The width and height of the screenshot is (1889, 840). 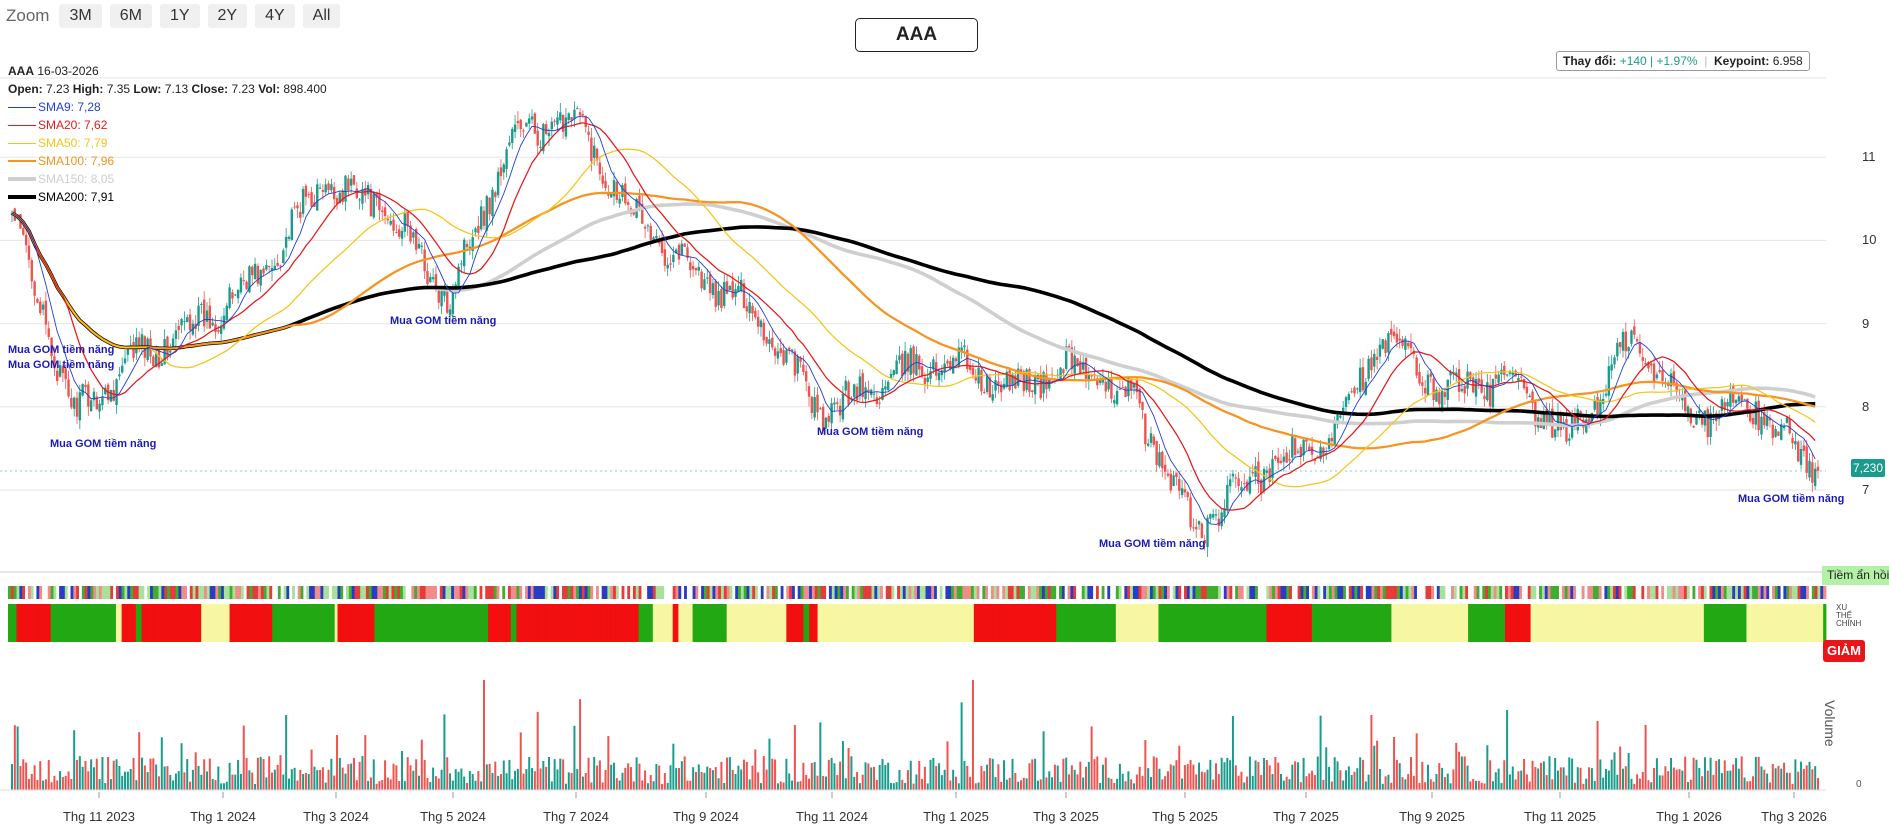 What do you see at coordinates (130, 16) in the screenshot?
I see `zoom-6m-button: 6M` at bounding box center [130, 16].